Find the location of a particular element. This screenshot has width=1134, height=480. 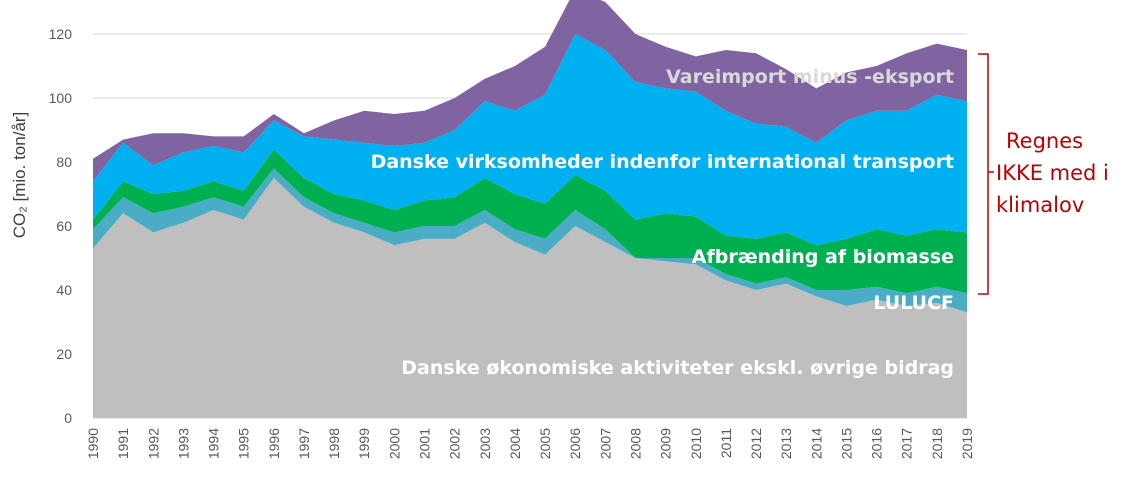

x-tick-label: 2015 is located at coordinates (846, 443).